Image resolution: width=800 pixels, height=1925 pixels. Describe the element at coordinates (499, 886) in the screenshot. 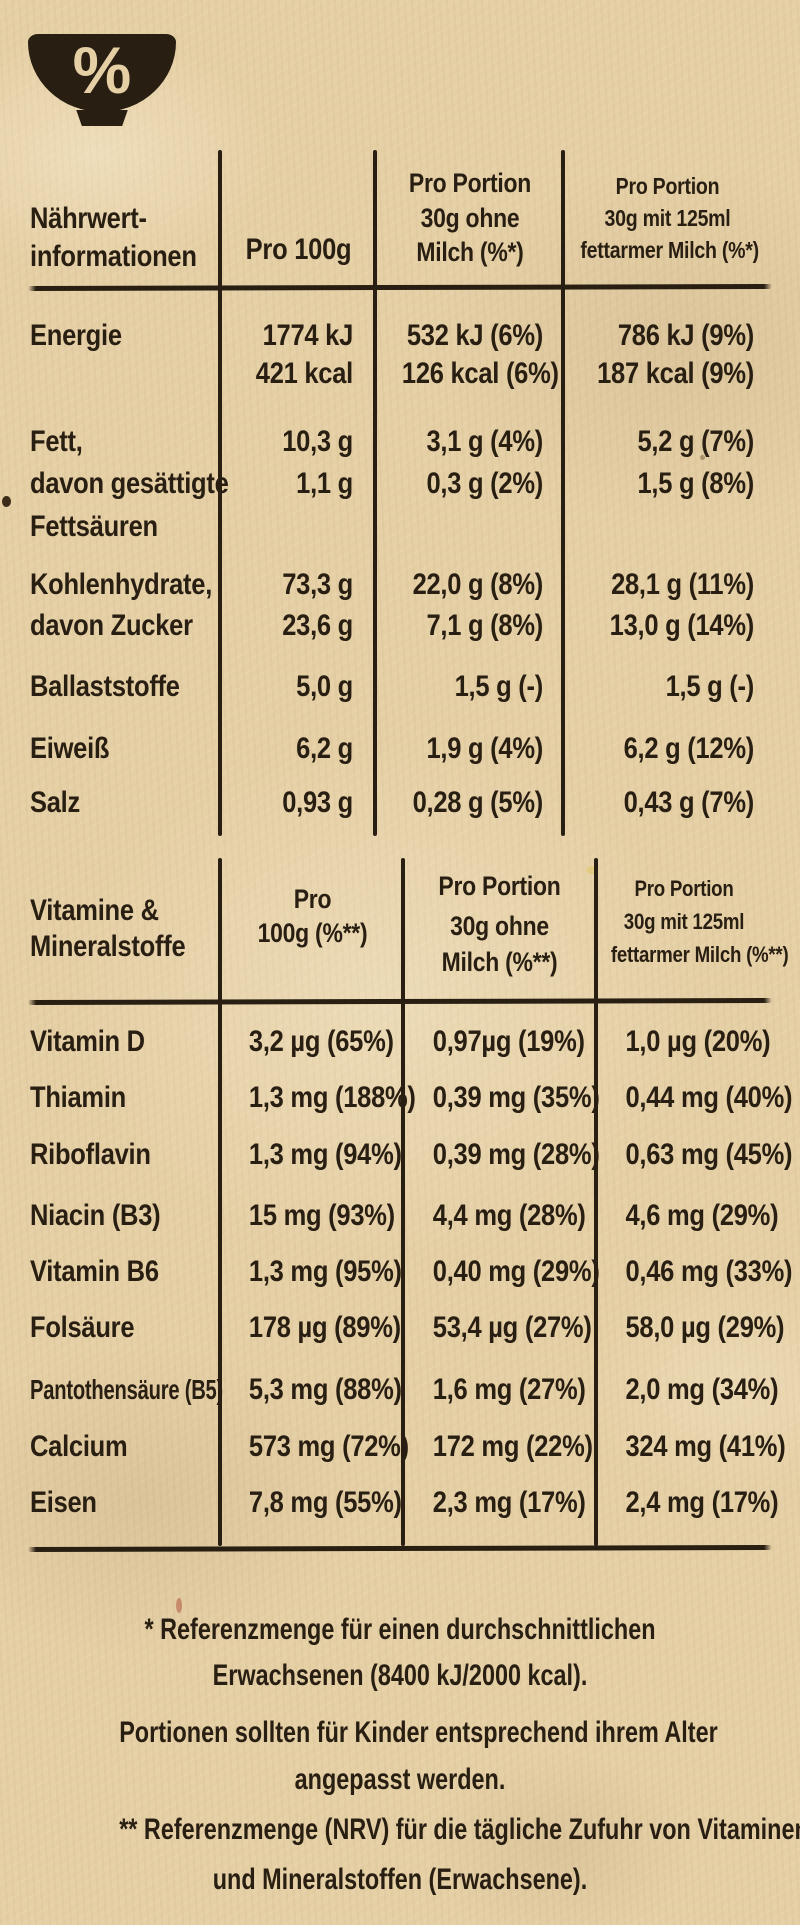

I see `table2-col-portion-header: Pro Portion` at that location.